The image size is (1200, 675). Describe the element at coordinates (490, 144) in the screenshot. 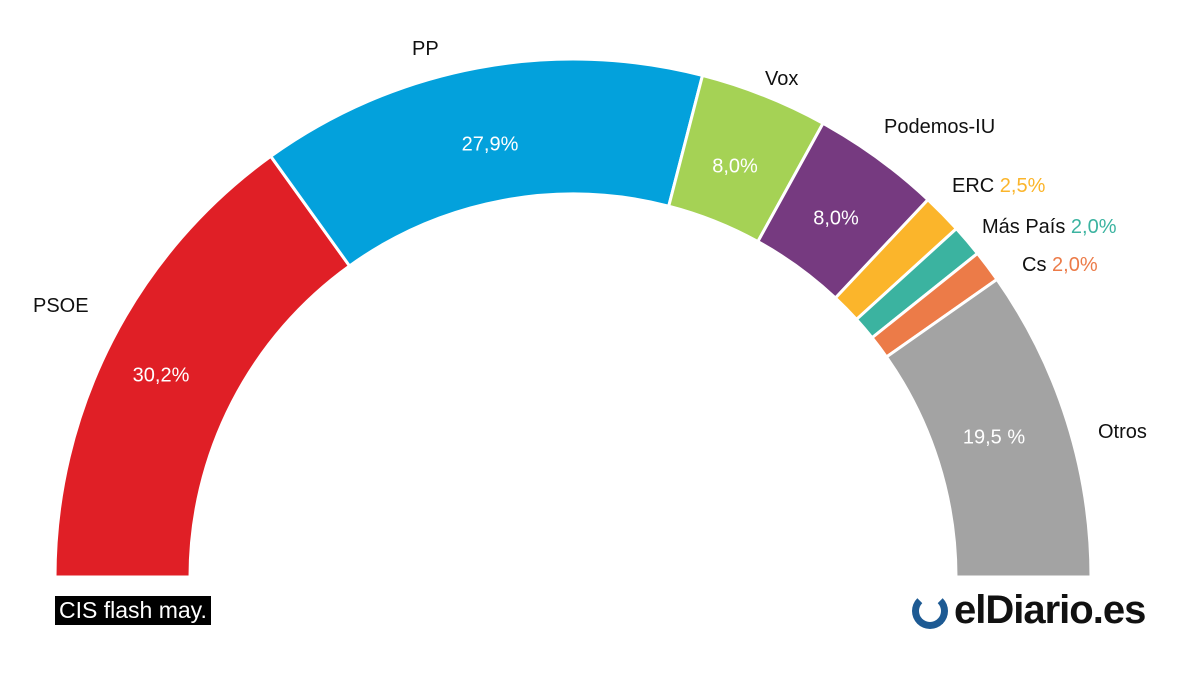

I see `value-pp: 27,9%` at that location.